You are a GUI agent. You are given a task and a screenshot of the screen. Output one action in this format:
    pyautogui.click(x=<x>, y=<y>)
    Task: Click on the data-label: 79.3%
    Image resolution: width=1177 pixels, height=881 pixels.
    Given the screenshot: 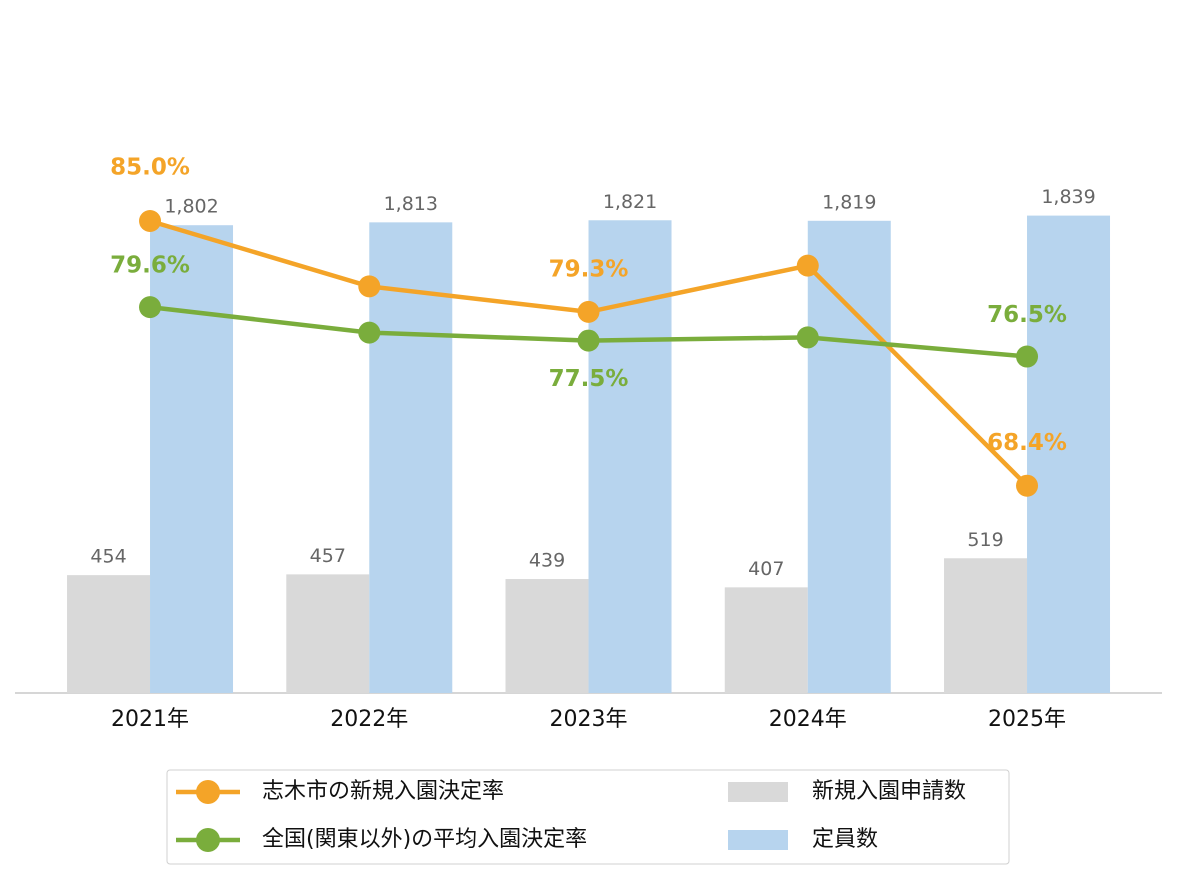 What is the action you would take?
    pyautogui.click(x=589, y=269)
    